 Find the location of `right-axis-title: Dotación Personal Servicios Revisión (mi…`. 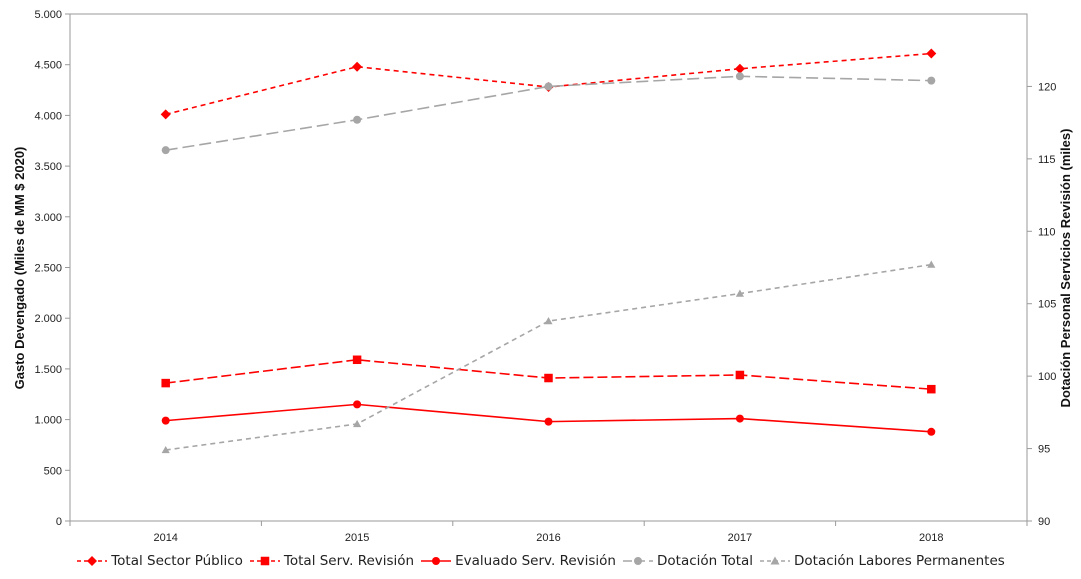

right-axis-title: Dotación Personal Servicios Revisión (mi… is located at coordinates (1065, 268).